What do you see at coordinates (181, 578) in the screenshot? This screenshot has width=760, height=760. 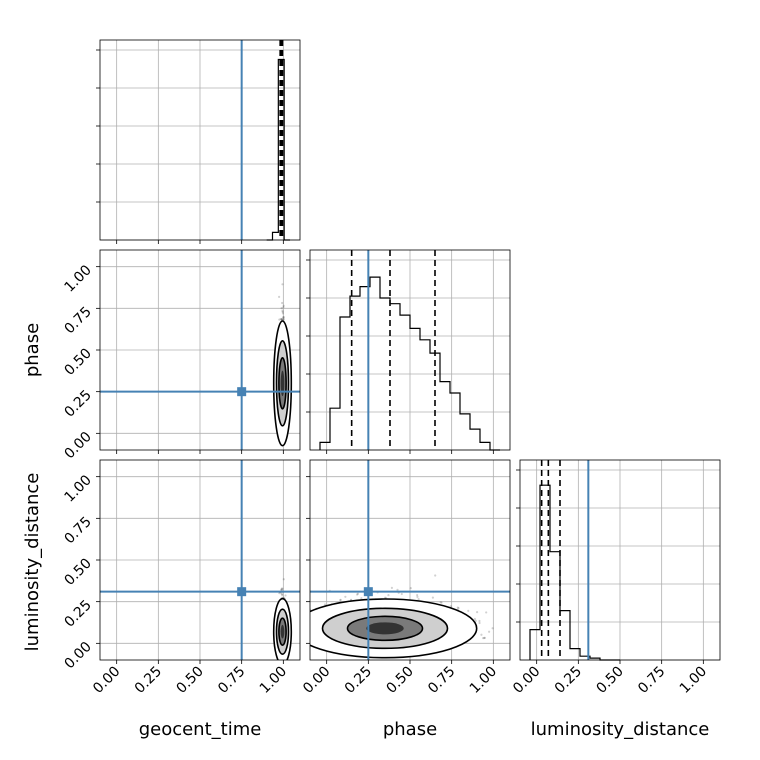 I see `joint-panel-geocent-time-vs-luminosity-distance: 0.000.250.500.751.000.00 0.25 0.50 0.75 1.00` at bounding box center [181, 578].